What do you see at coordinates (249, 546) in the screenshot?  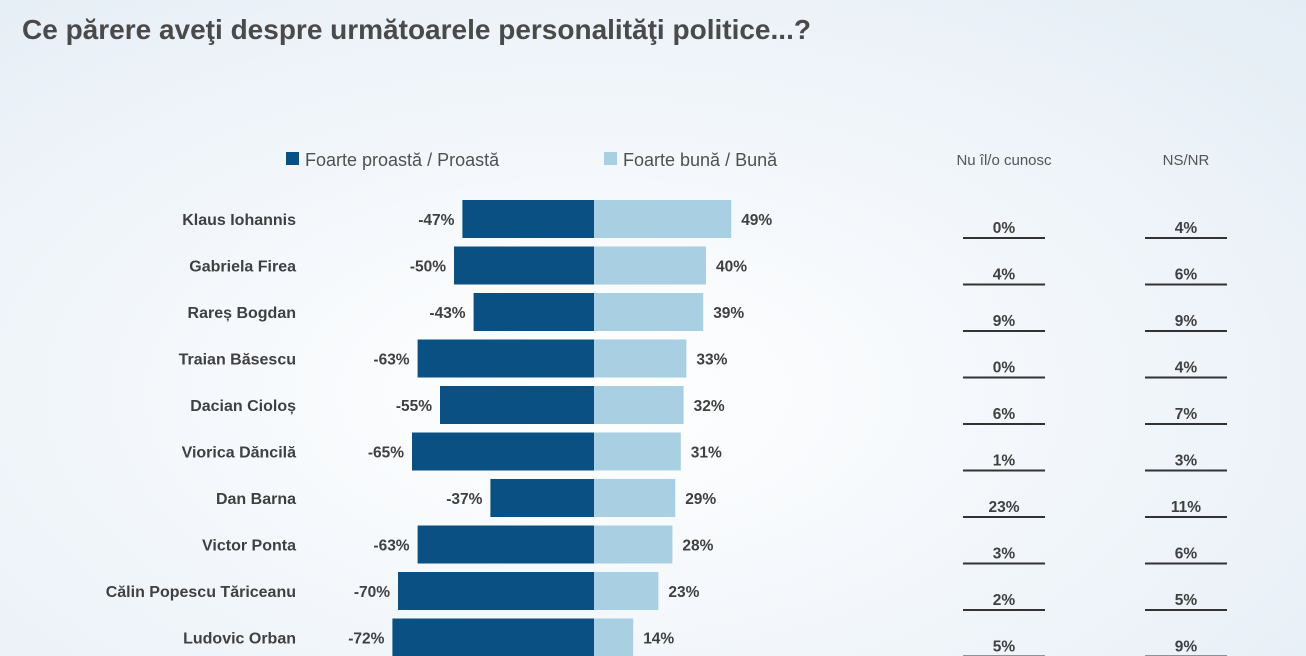 I see `category-label: Victor Ponta` at bounding box center [249, 546].